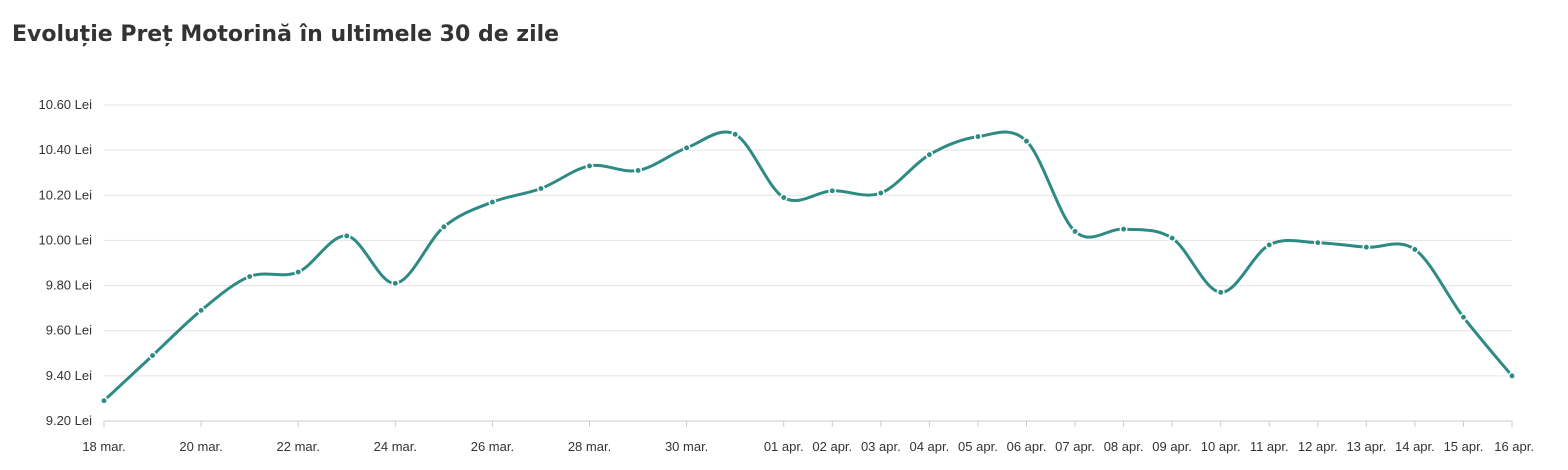 Image resolution: width=1568 pixels, height=470 pixels. What do you see at coordinates (1318, 446) in the screenshot?
I see `x-tick-label: 12 apr.` at bounding box center [1318, 446].